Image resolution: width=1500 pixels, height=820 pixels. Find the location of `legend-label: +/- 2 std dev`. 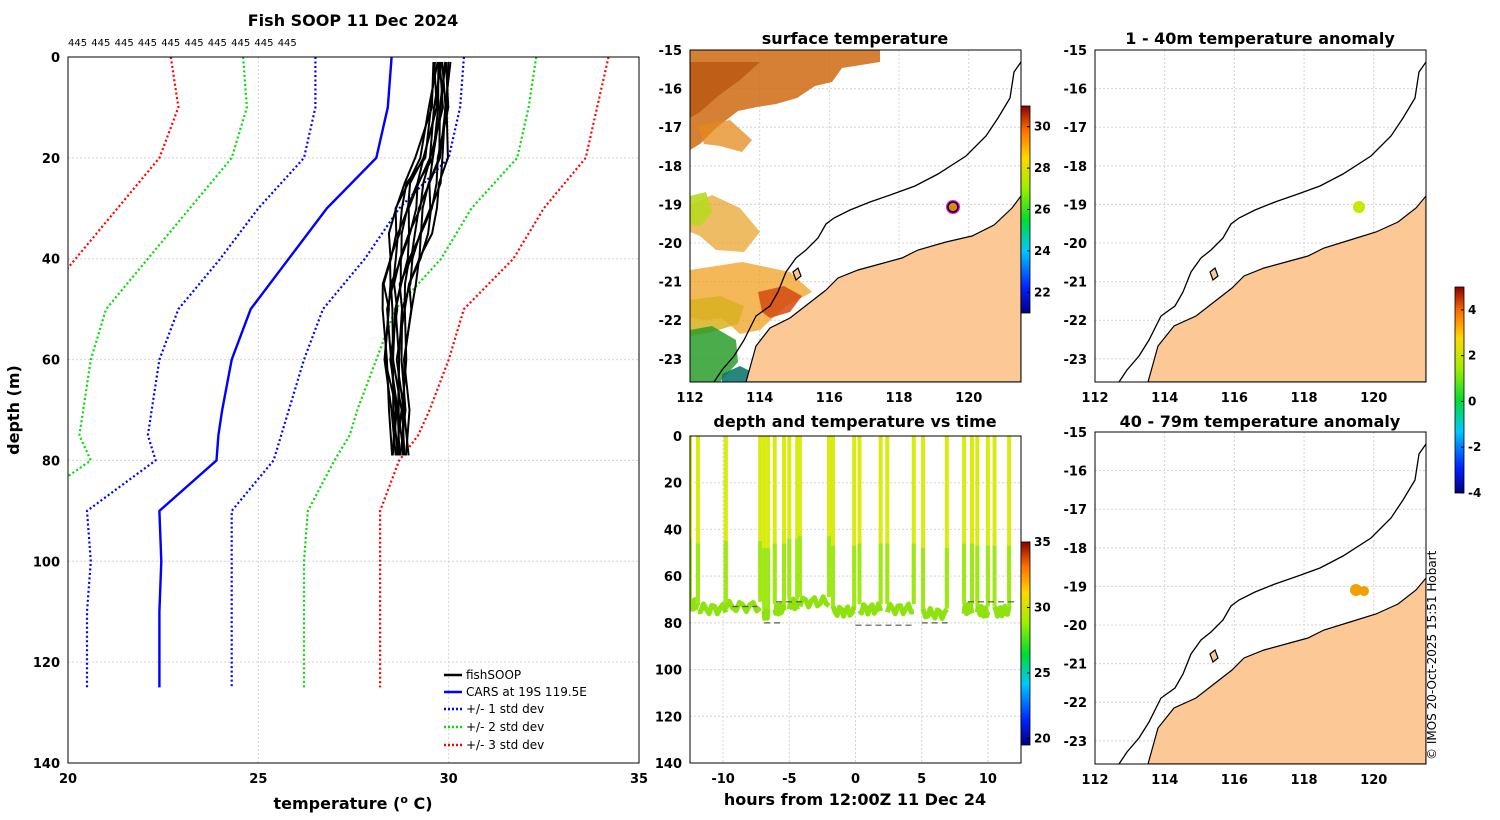

legend-label: +/- 2 std dev is located at coordinates (505, 727).